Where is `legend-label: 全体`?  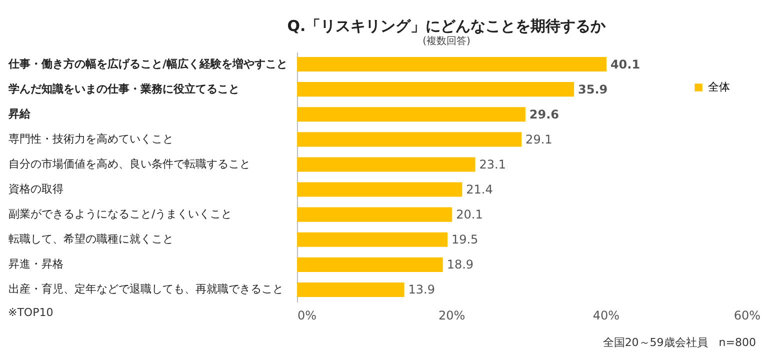 legend-label: 全体 is located at coordinates (719, 87).